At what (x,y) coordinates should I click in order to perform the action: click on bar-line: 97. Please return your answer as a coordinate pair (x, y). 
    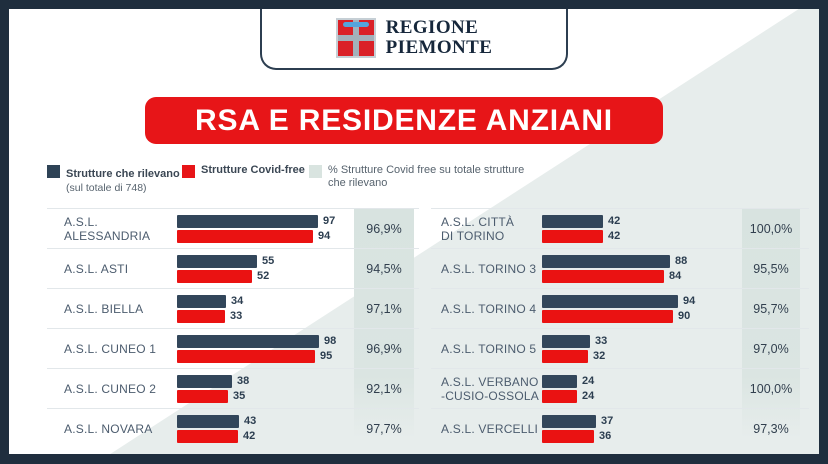
    Looking at the image, I should click on (256, 221).